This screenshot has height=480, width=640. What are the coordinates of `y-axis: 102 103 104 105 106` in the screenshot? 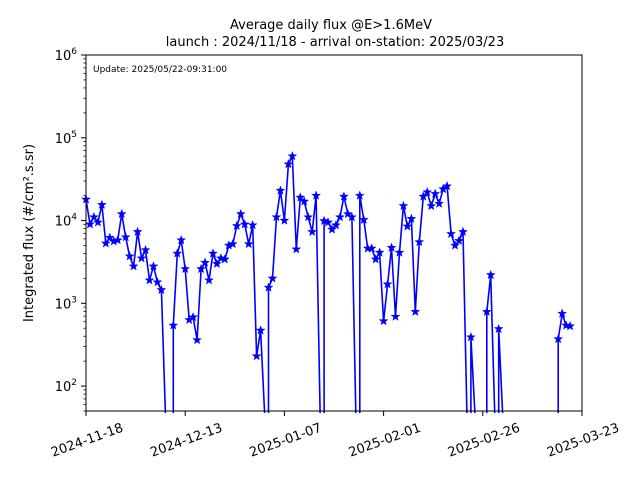 It's located at (70, 229).